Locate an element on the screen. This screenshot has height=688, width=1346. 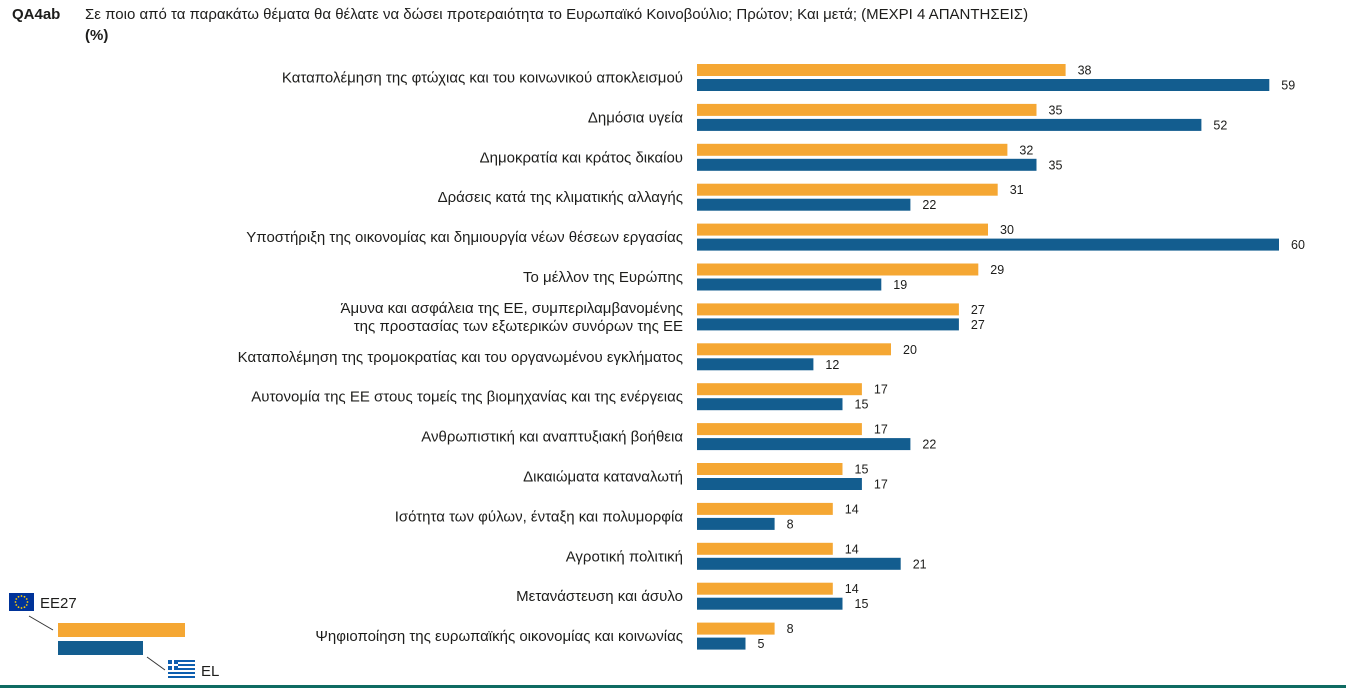
category-label: Δικαιώματα καταναλωτή is located at coordinates (603, 477).